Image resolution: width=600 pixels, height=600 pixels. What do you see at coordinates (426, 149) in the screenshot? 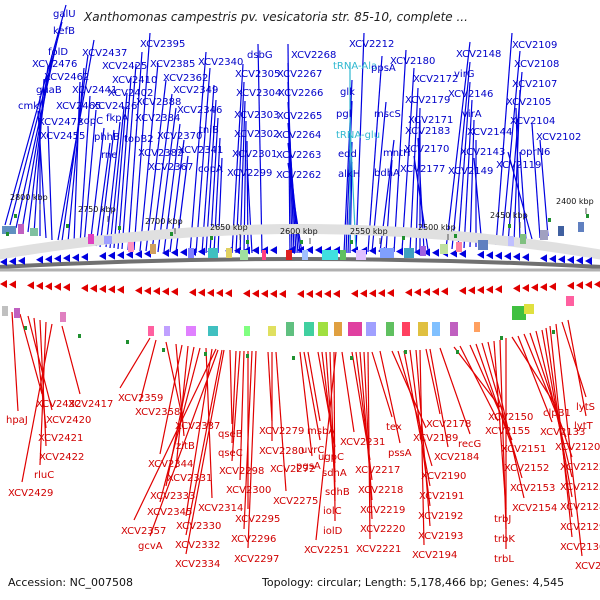
I see `forward-gene-label: XCV2170` at bounding box center [426, 149].